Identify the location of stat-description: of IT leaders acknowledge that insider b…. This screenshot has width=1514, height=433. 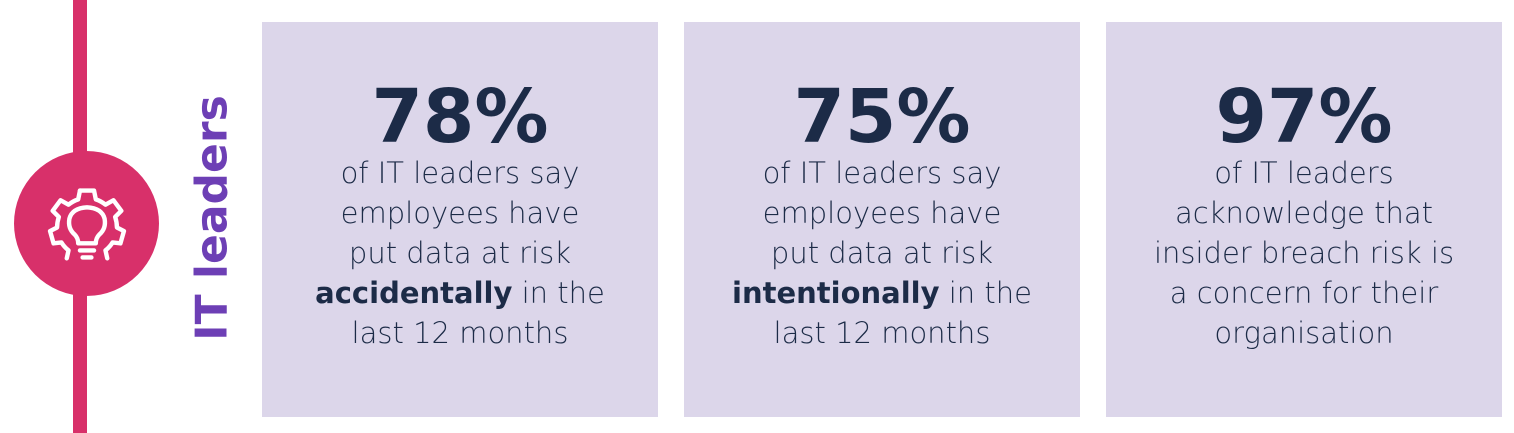
(1304, 253).